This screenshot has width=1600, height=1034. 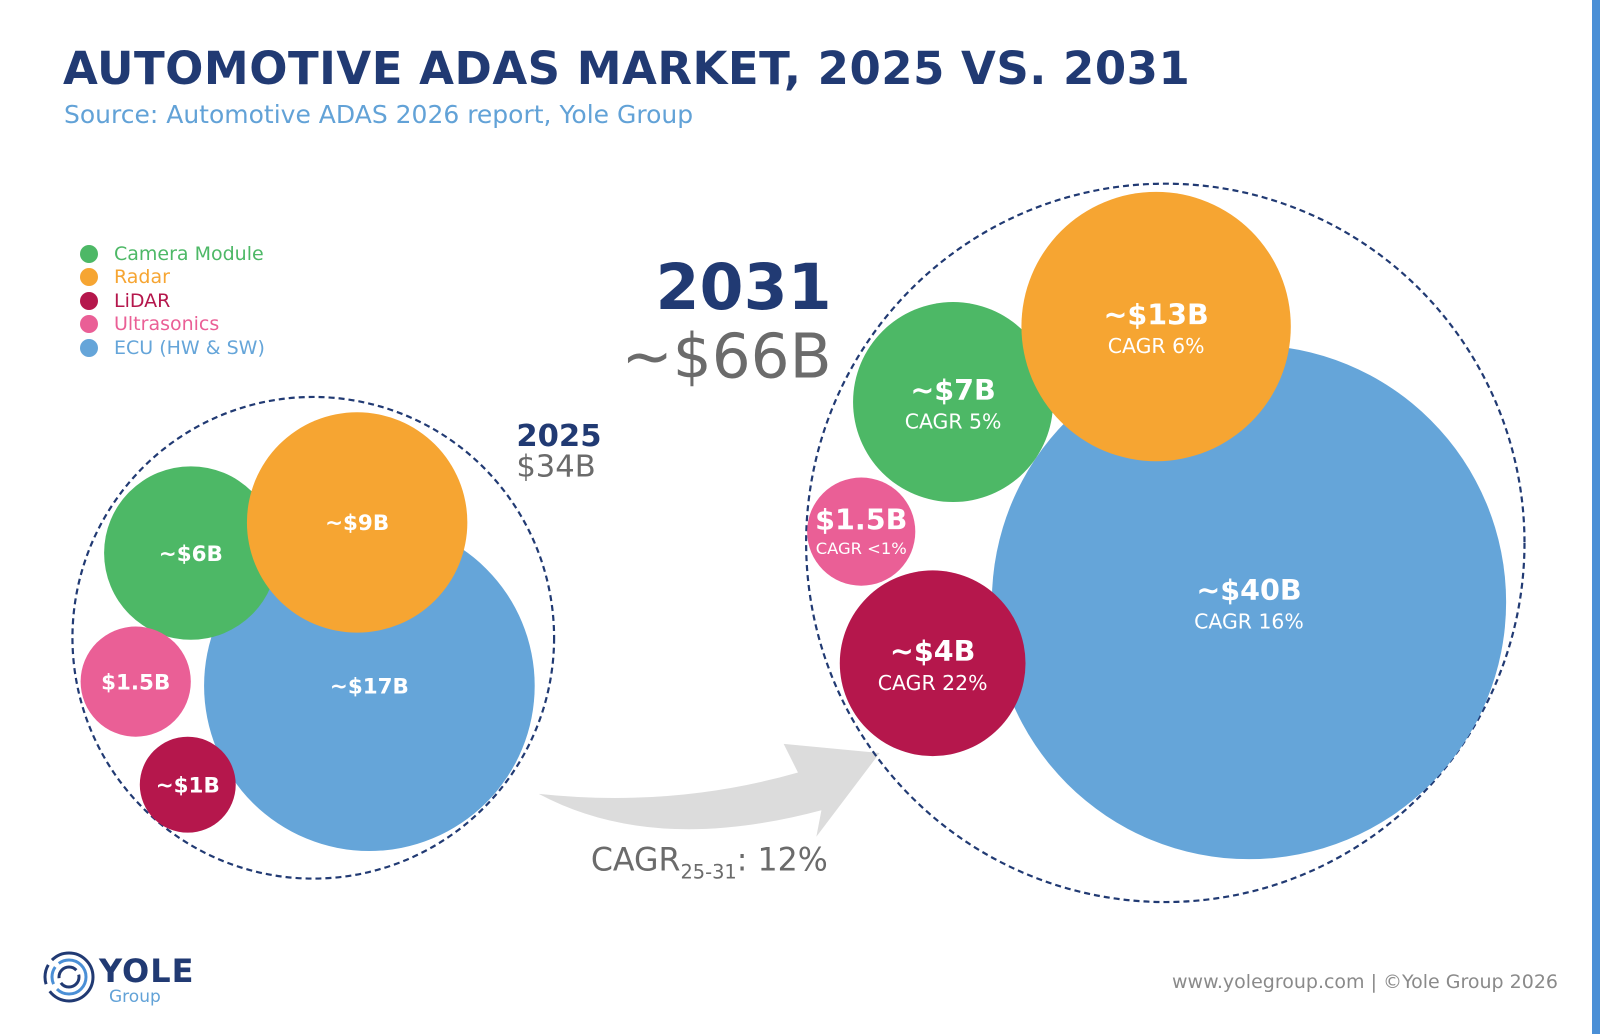 What do you see at coordinates (636, 860) in the screenshot?
I see `overall-cagr-prefix: CAGR` at bounding box center [636, 860].